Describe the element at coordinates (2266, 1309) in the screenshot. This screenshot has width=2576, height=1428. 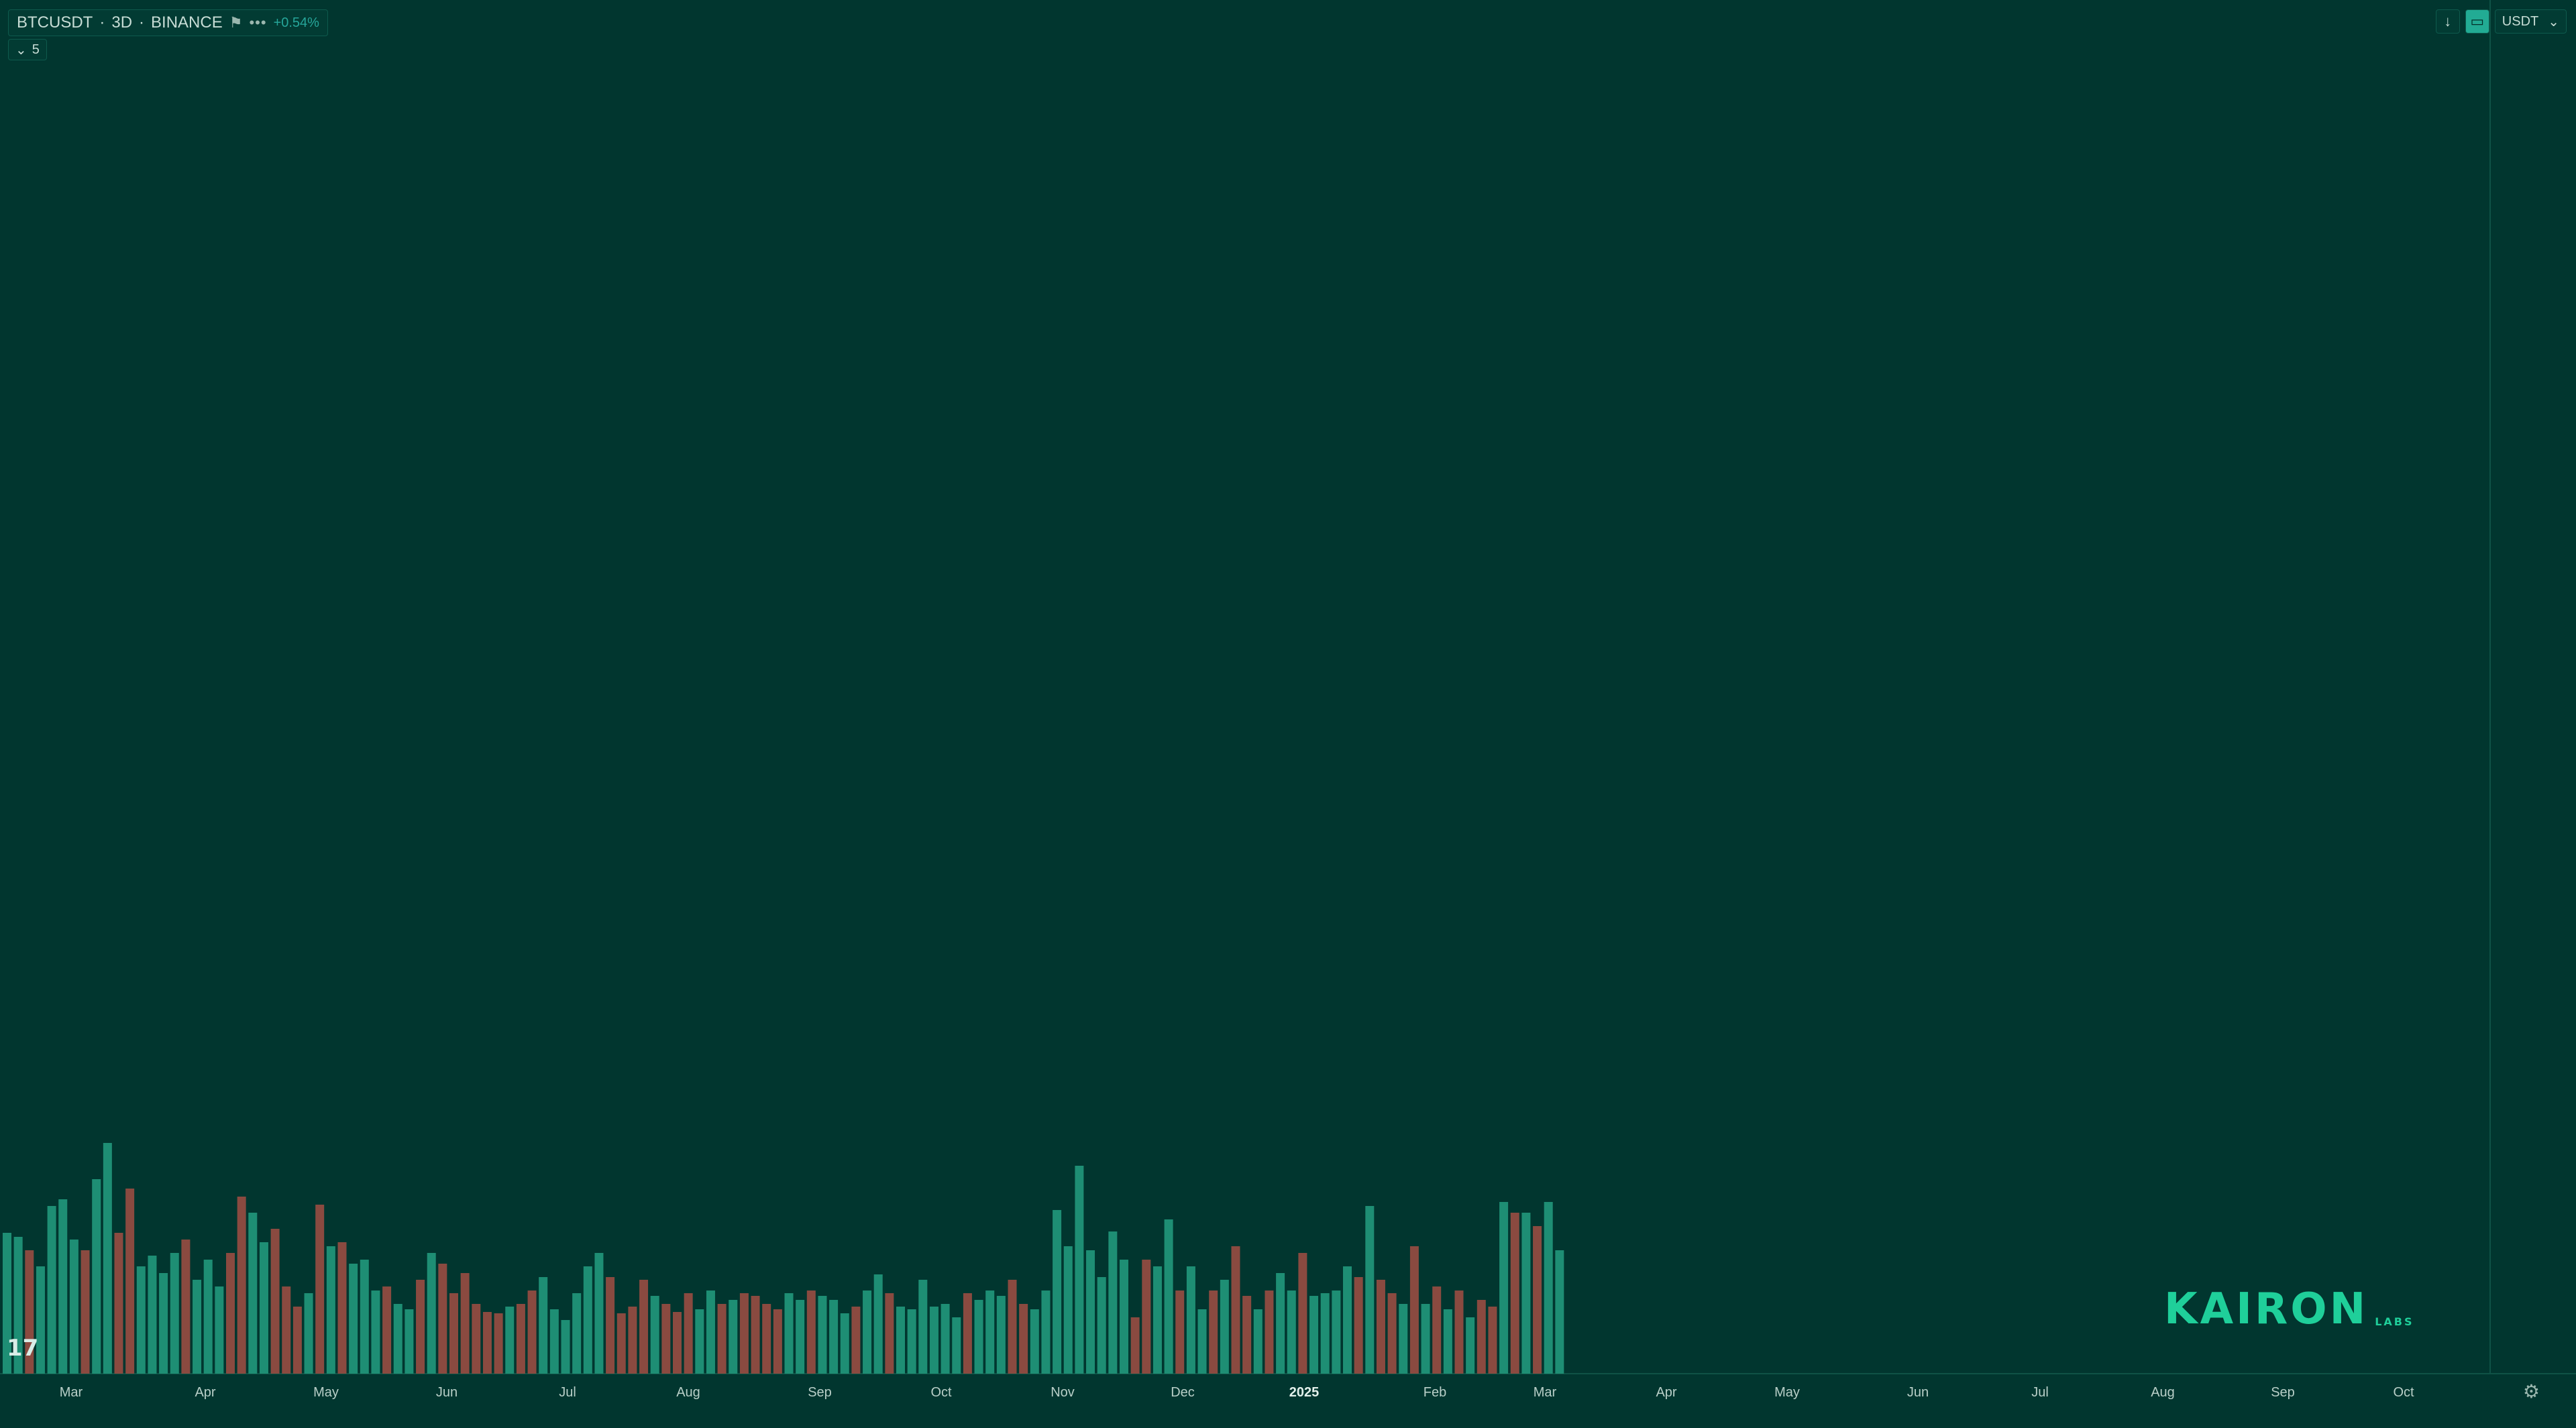
I see `brand-name: KAIRON` at that location.